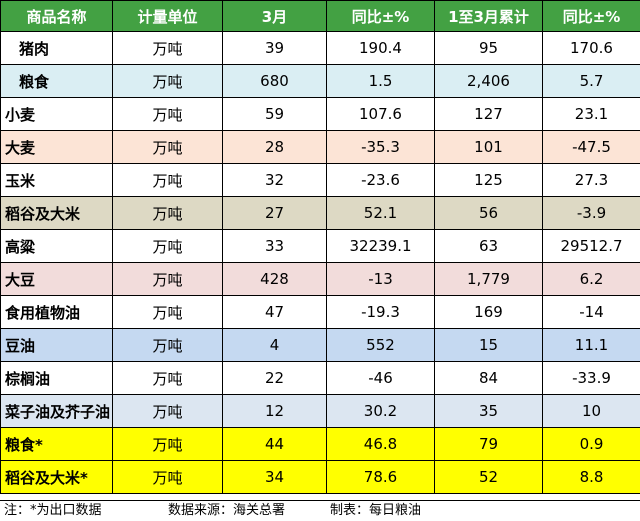 The height and width of the screenshot is (521, 640). I want to click on cell-cumulative: 56, so click(489, 213).